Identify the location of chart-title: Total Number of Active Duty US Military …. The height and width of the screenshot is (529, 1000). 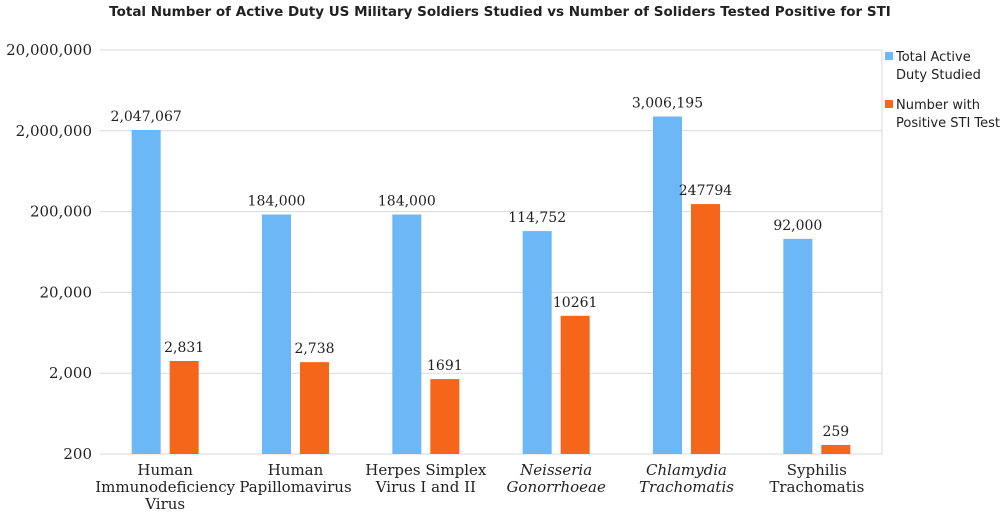
(500, 12).